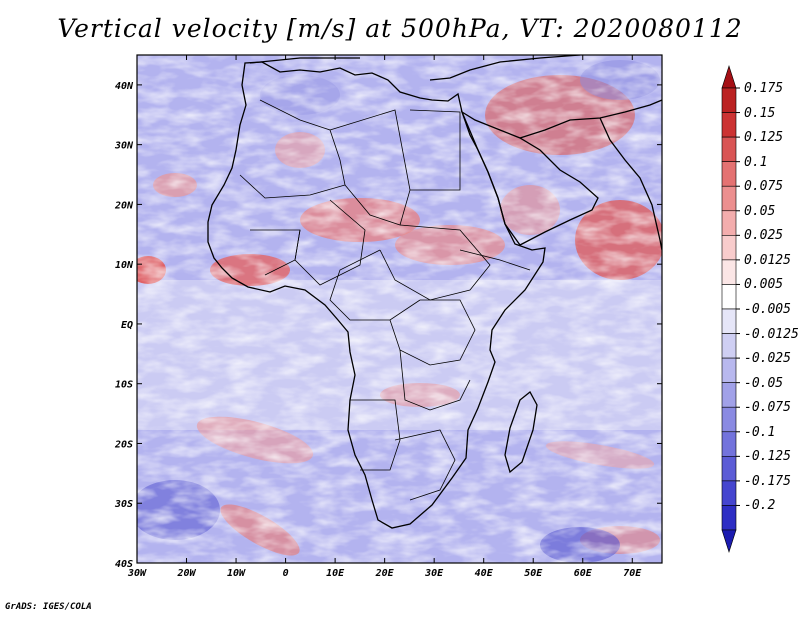 The width and height of the screenshot is (800, 618). What do you see at coordinates (286, 573) in the screenshot?
I see `x-tick-label: 0` at bounding box center [286, 573].